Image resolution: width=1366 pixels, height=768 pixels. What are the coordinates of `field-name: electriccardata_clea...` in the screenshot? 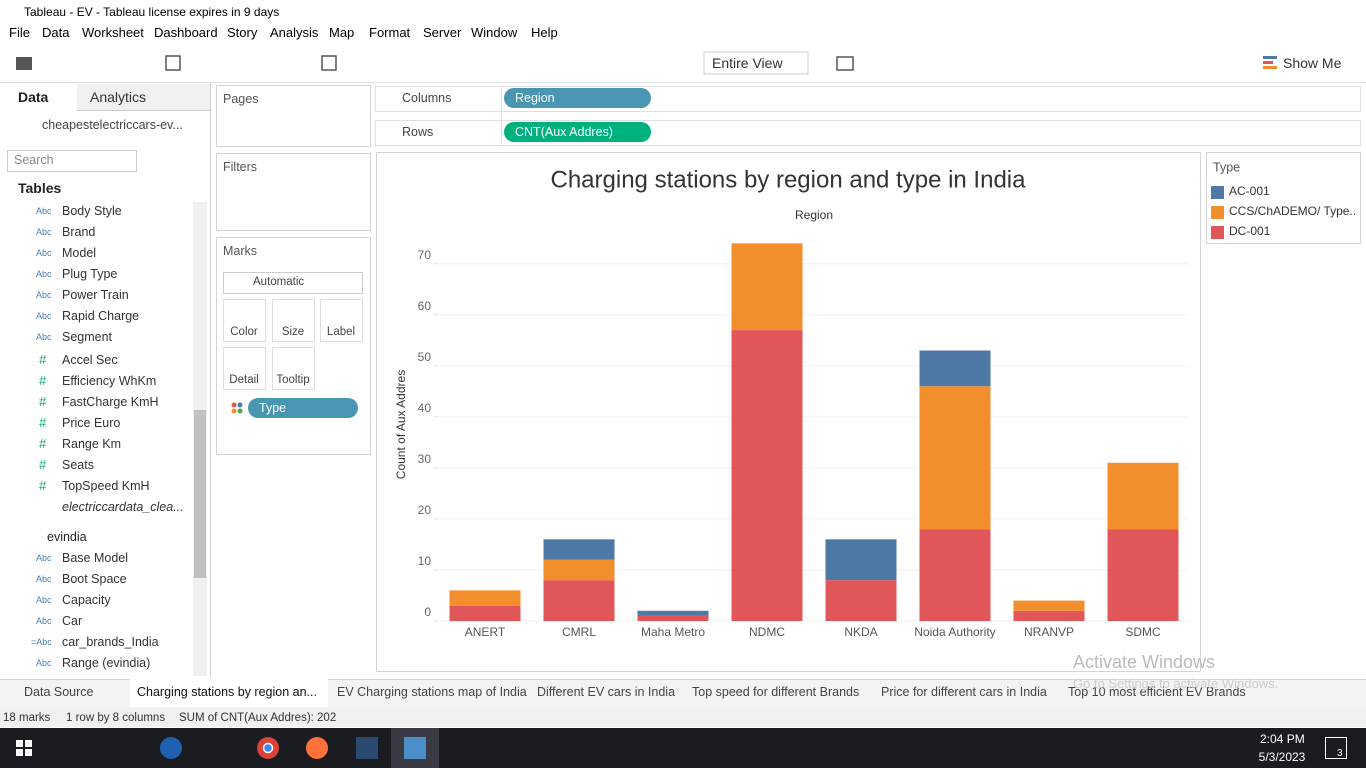 It's located at (123, 507).